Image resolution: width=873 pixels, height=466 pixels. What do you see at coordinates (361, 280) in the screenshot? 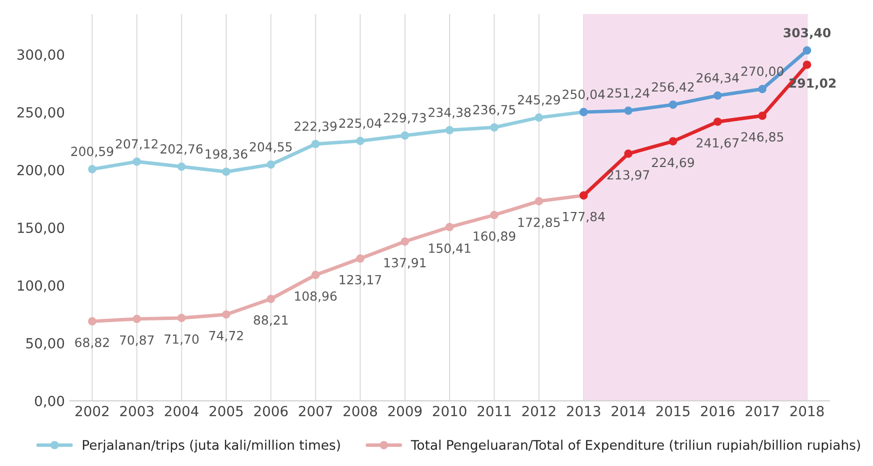
I see `data-label: 123,17` at bounding box center [361, 280].